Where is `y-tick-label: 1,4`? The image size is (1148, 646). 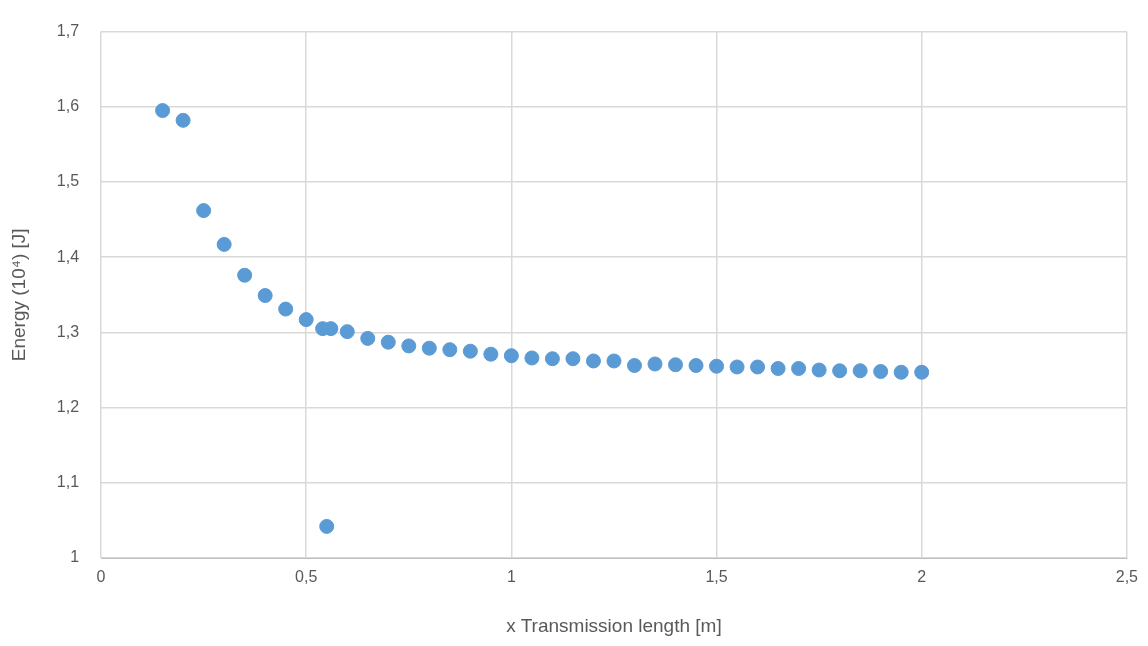 y-tick-label: 1,4 is located at coordinates (68, 256).